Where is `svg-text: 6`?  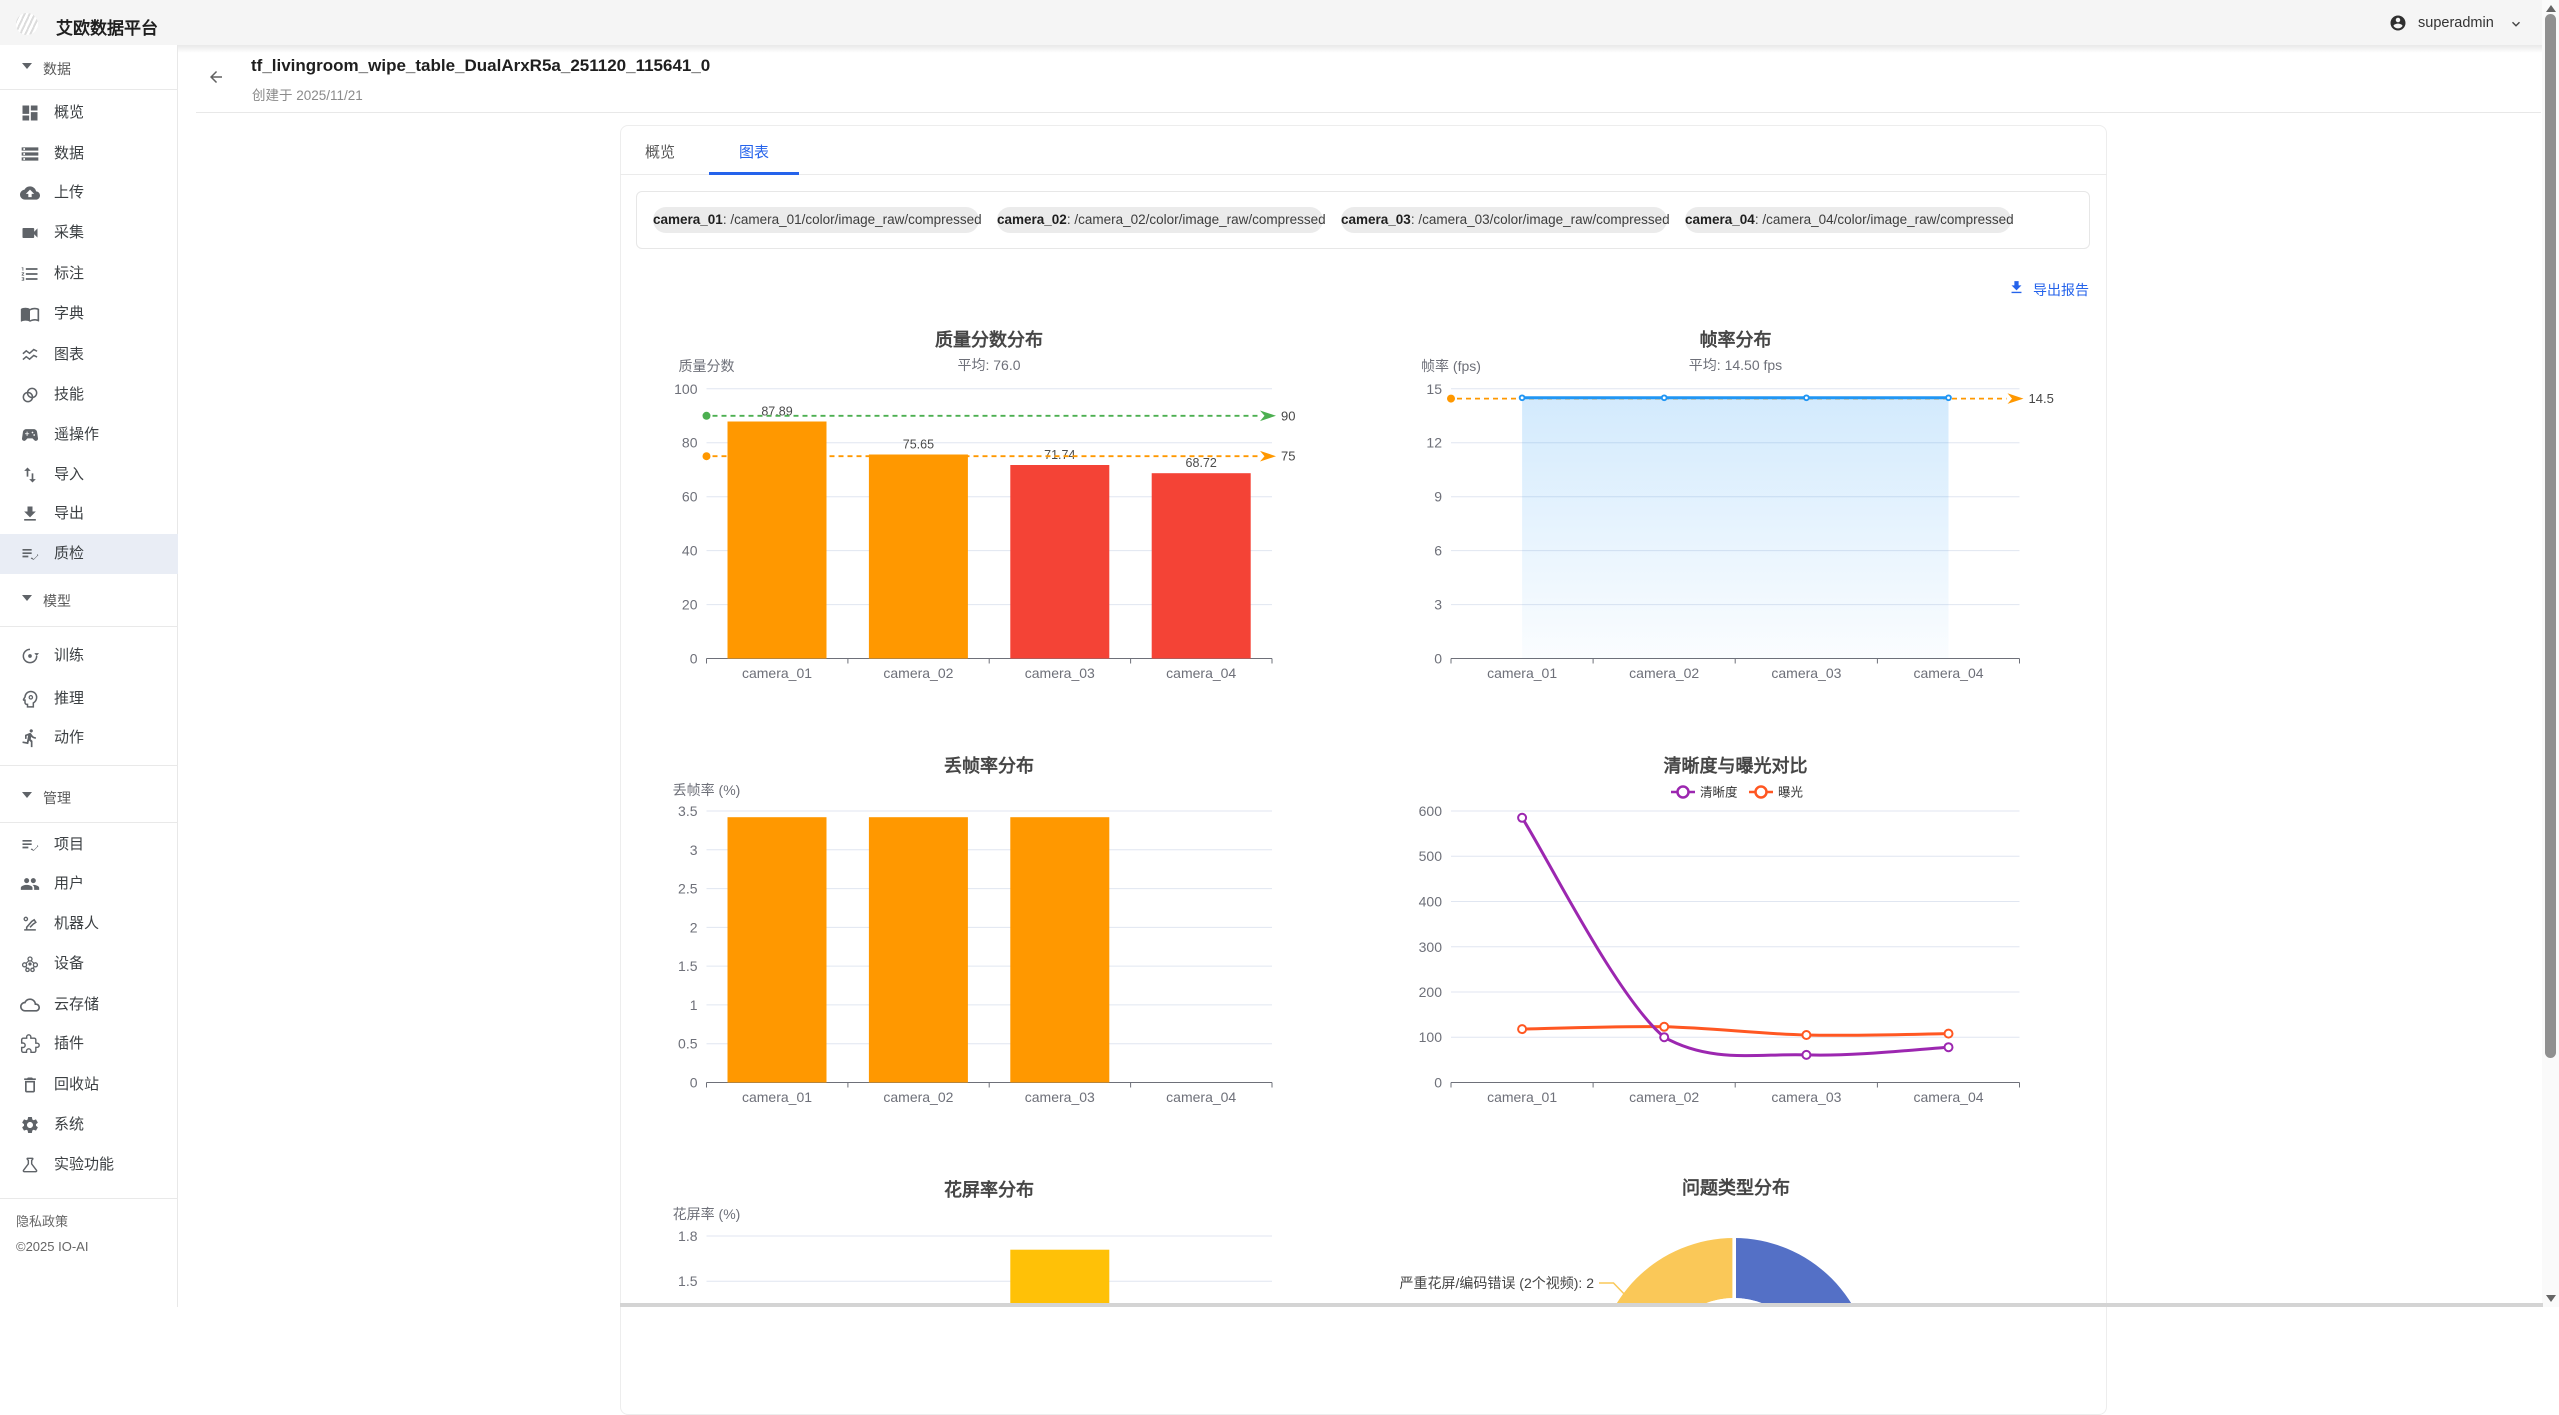
svg-text: 6 is located at coordinates (1438, 551).